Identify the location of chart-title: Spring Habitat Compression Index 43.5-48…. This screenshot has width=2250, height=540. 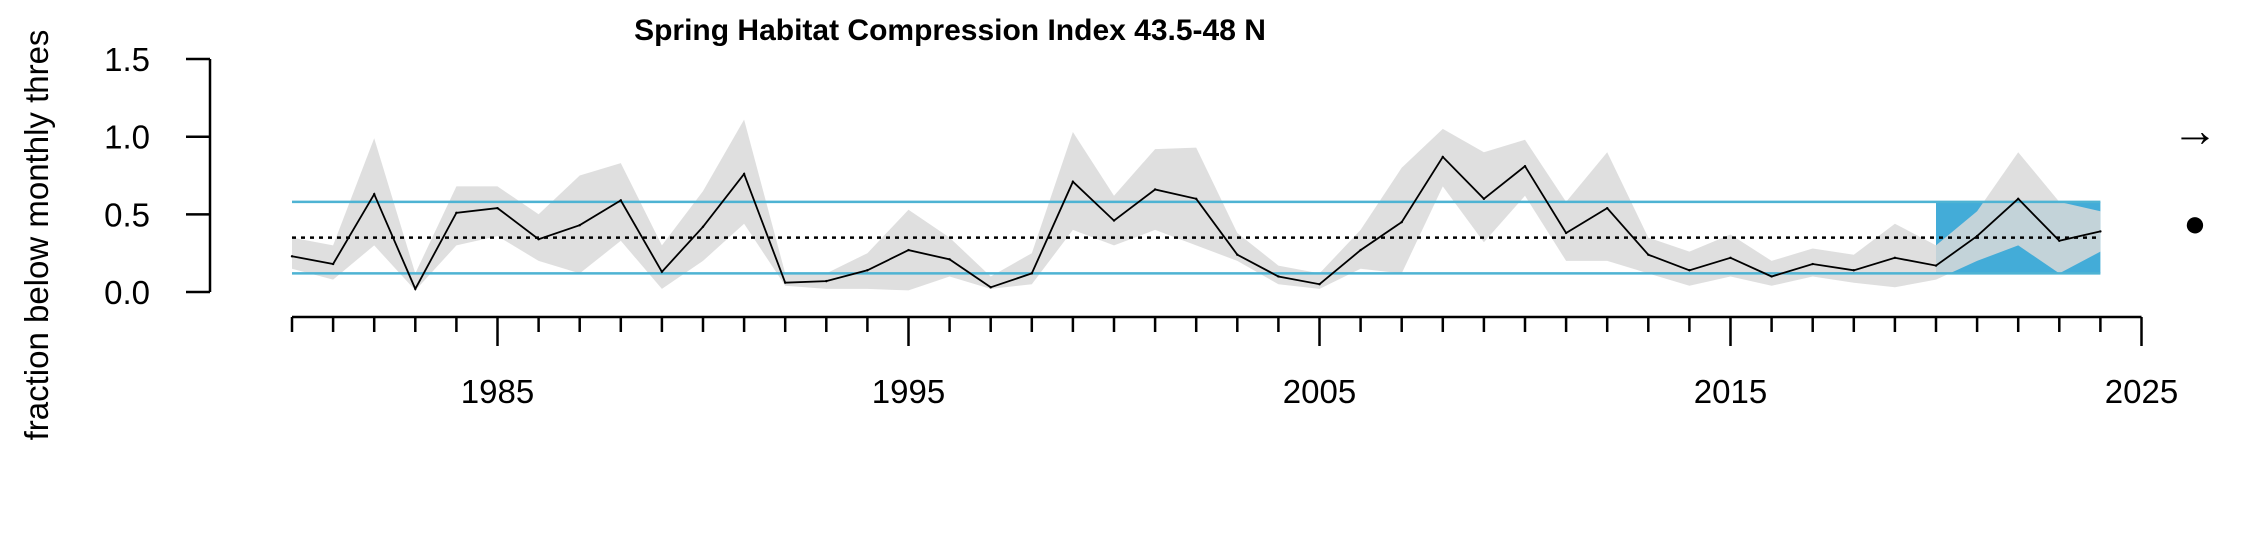
(950, 30).